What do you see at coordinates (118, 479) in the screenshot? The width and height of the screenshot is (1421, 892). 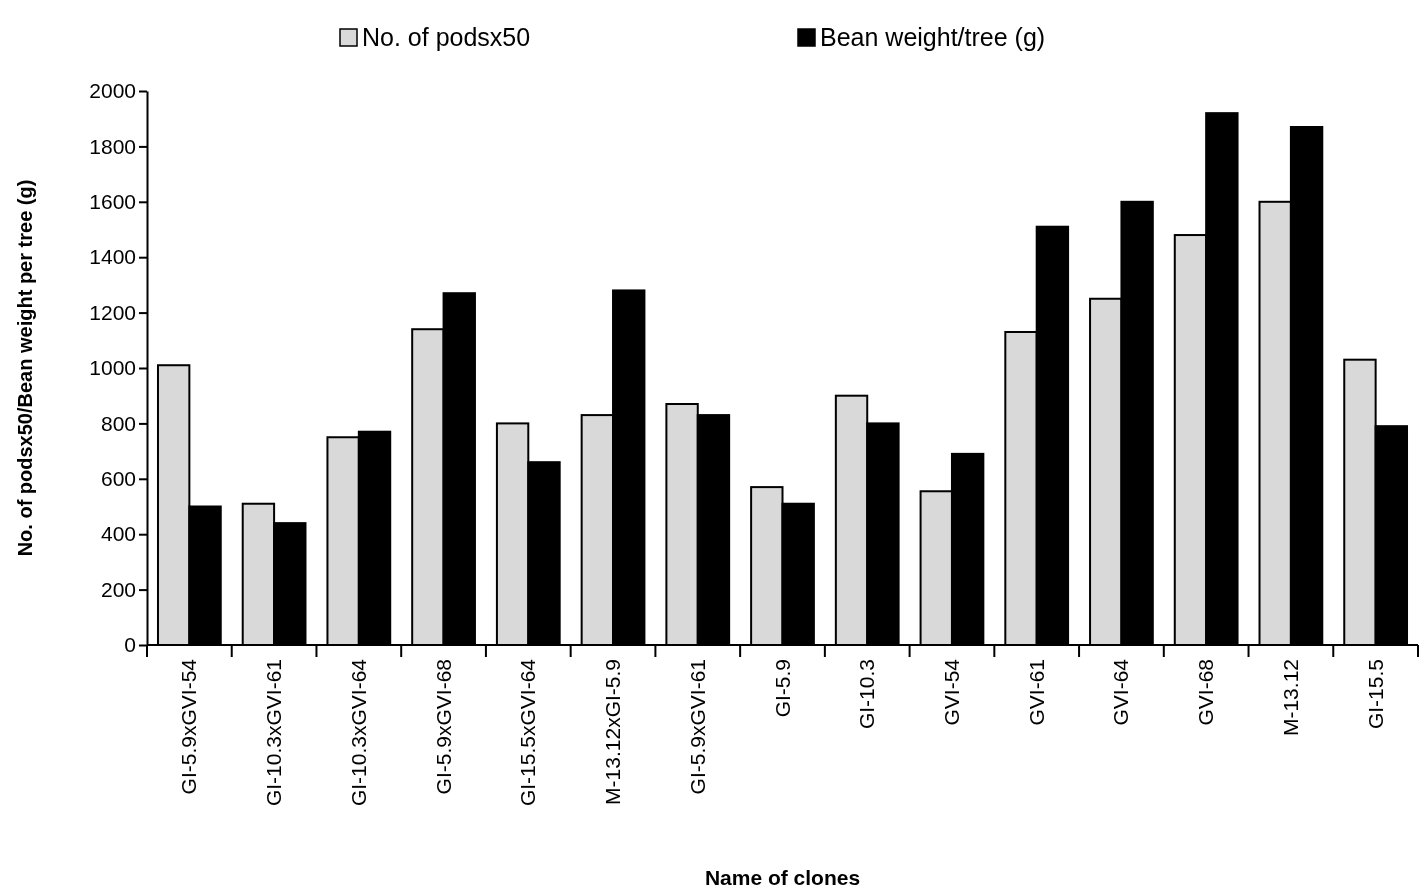 I see `y-tick-label: 600` at bounding box center [118, 479].